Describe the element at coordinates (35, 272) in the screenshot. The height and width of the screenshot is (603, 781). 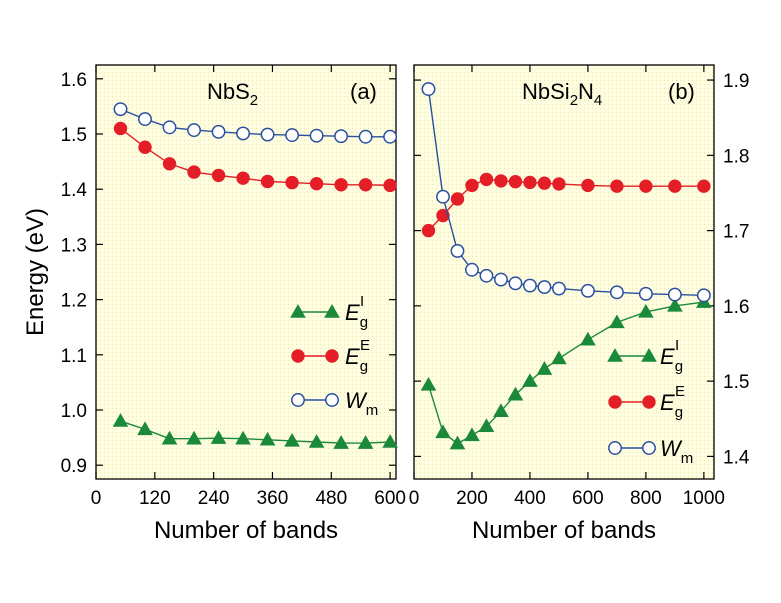
I see `y-axis-label: Energy (eV)` at that location.